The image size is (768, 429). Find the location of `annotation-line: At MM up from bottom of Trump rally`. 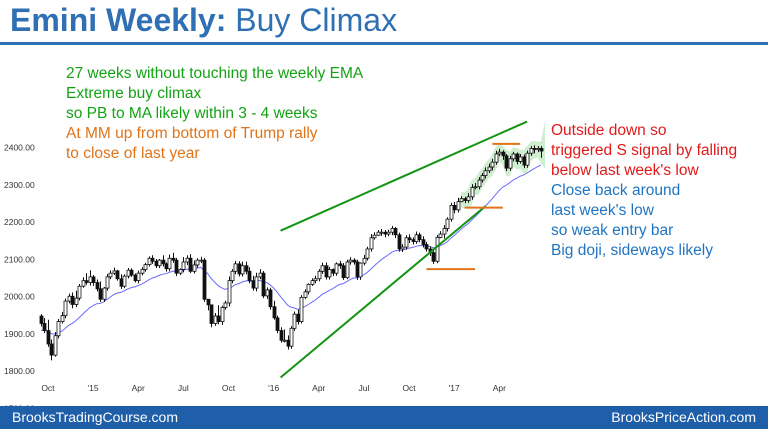

annotation-line: At MM up from bottom of Trump rally is located at coordinates (192, 133).